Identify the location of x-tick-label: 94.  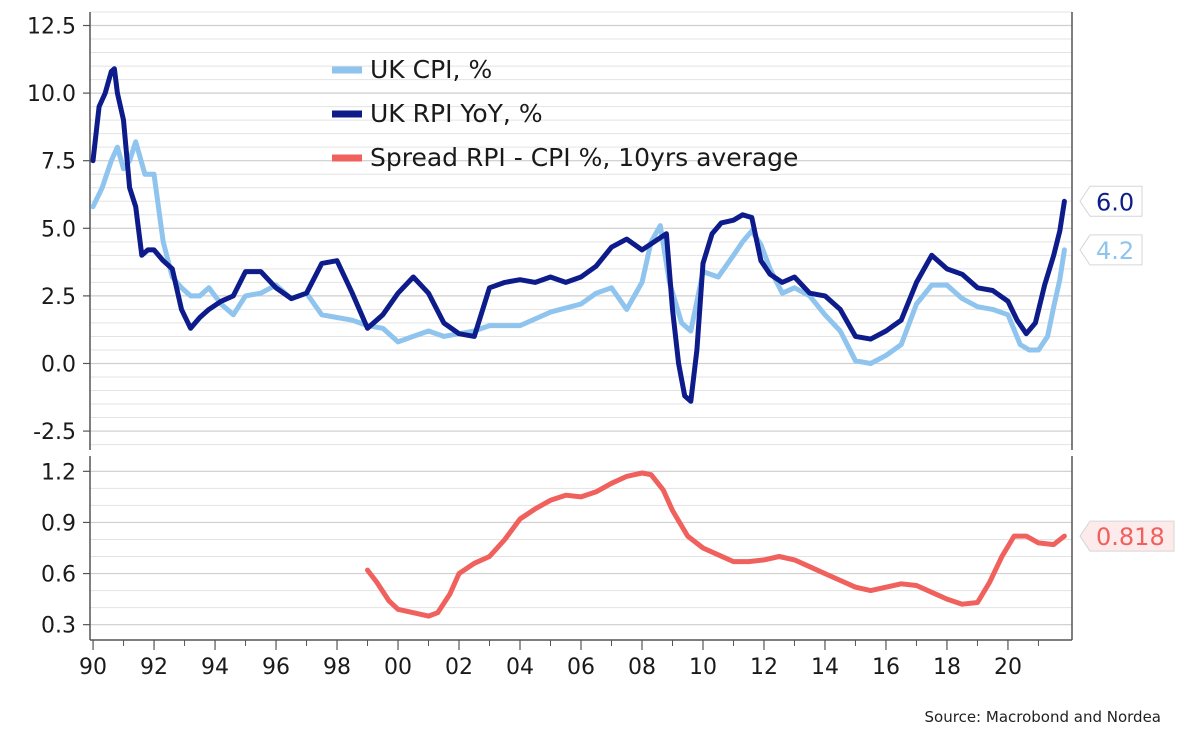
(215, 667).